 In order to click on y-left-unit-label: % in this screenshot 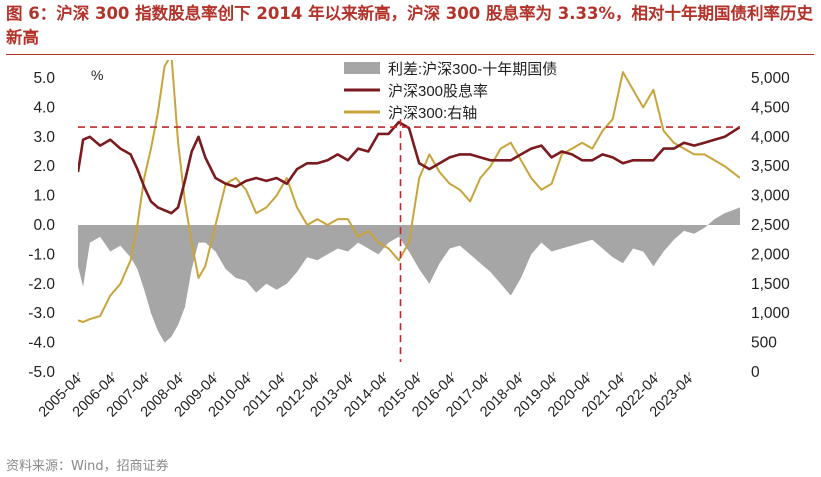, I will do `click(97, 75)`.